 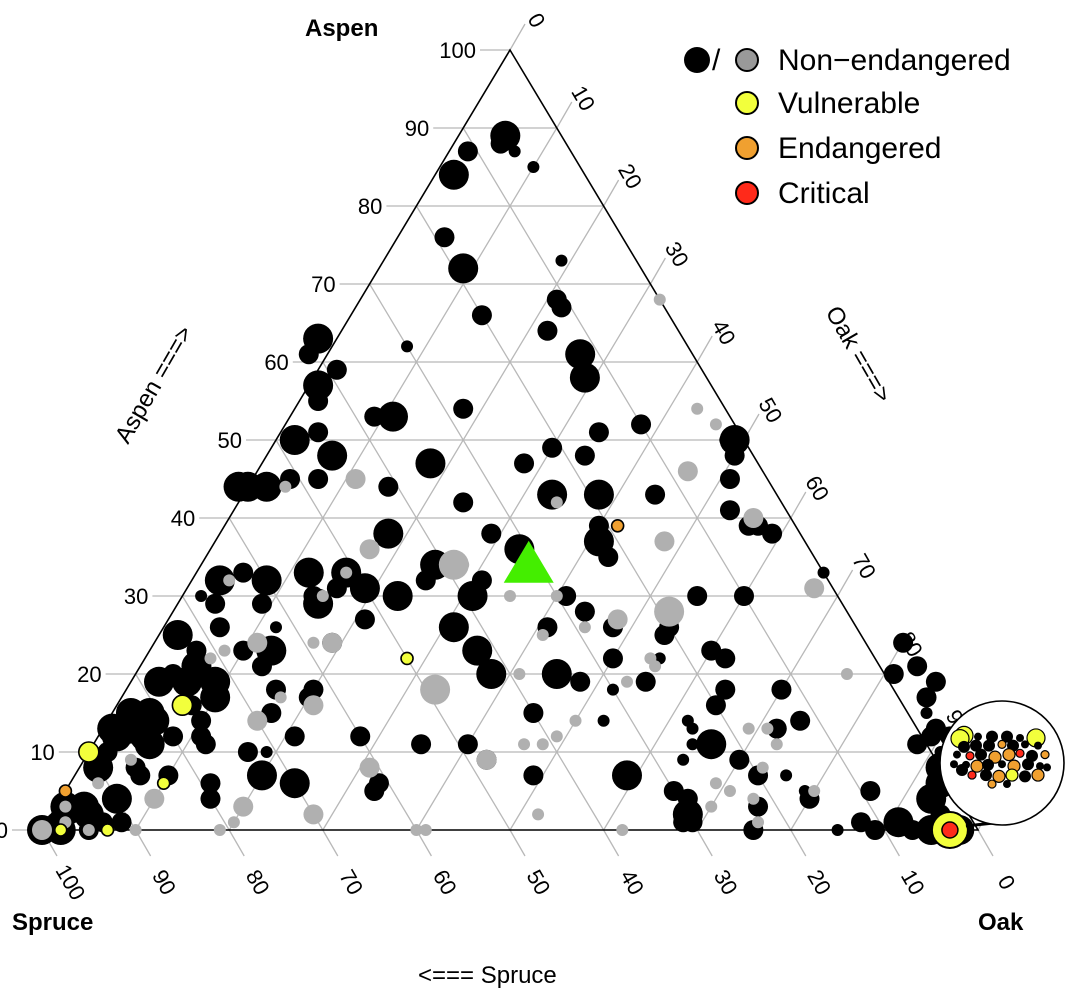 What do you see at coordinates (747, 60) in the screenshot?
I see `legend-marker-gray` at bounding box center [747, 60].